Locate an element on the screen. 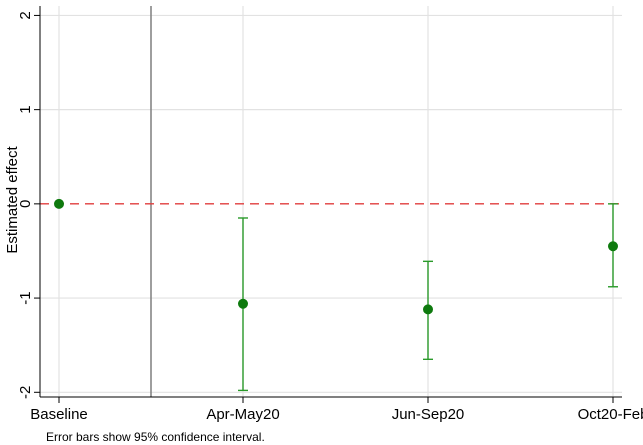 The height and width of the screenshot is (445, 643). y-axis-title: Estimated effect is located at coordinates (12, 200).